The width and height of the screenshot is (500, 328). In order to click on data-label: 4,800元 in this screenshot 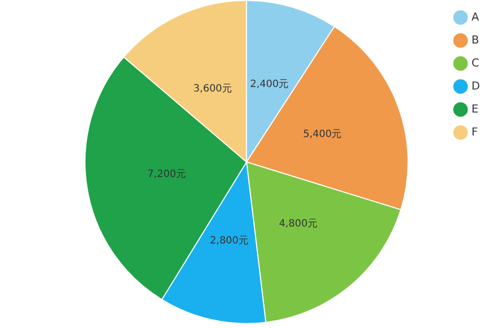, I will do `click(298, 224)`.